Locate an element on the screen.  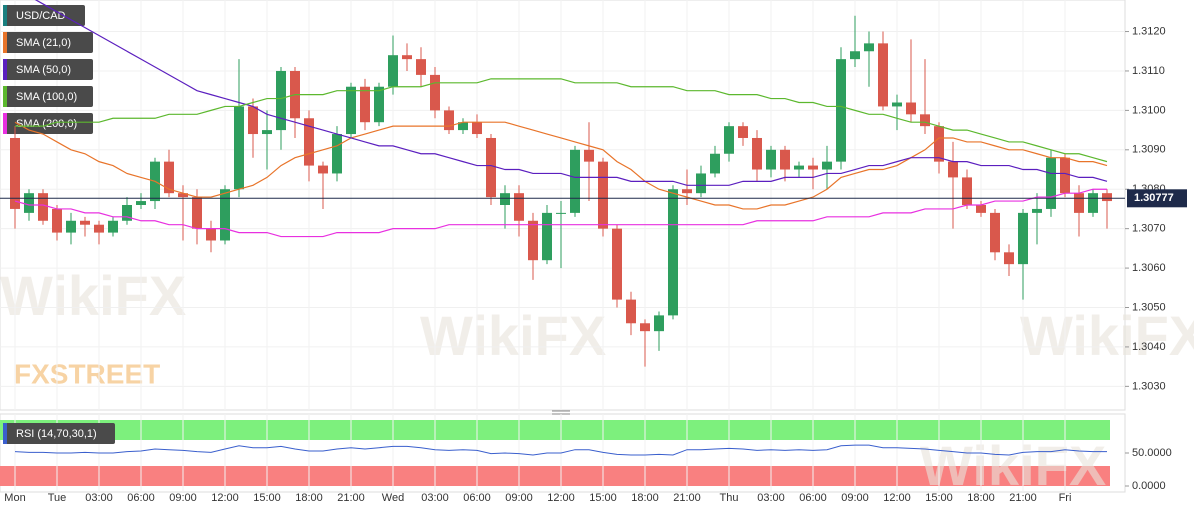
last-price-box is located at coordinates (1157, 198).